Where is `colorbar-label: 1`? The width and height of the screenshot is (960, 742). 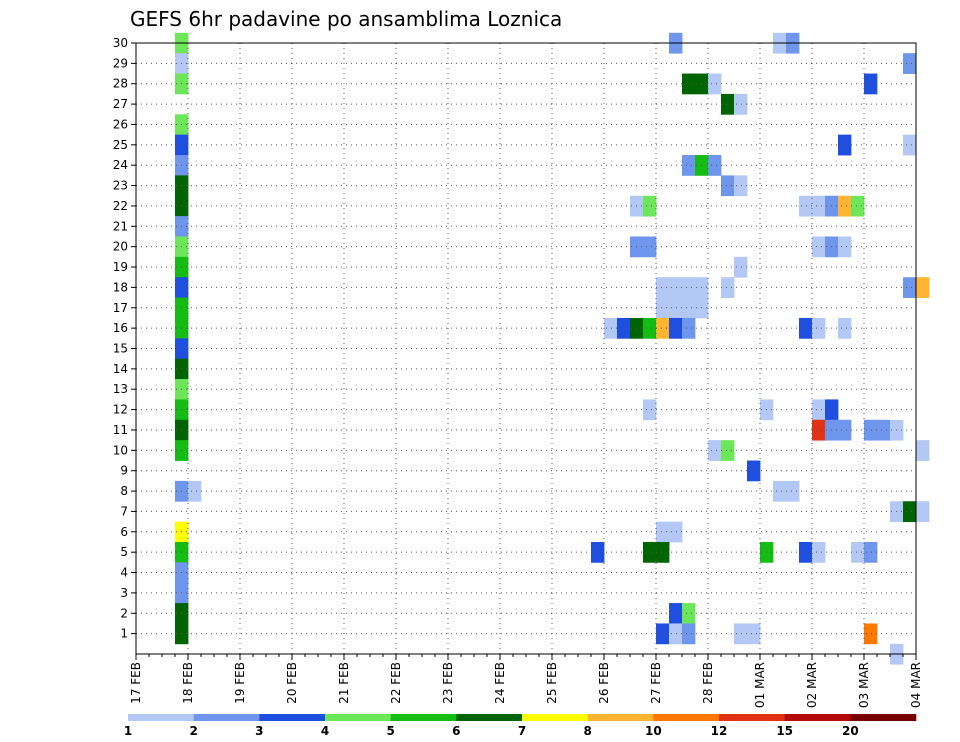 colorbar-label: 1 is located at coordinates (128, 731).